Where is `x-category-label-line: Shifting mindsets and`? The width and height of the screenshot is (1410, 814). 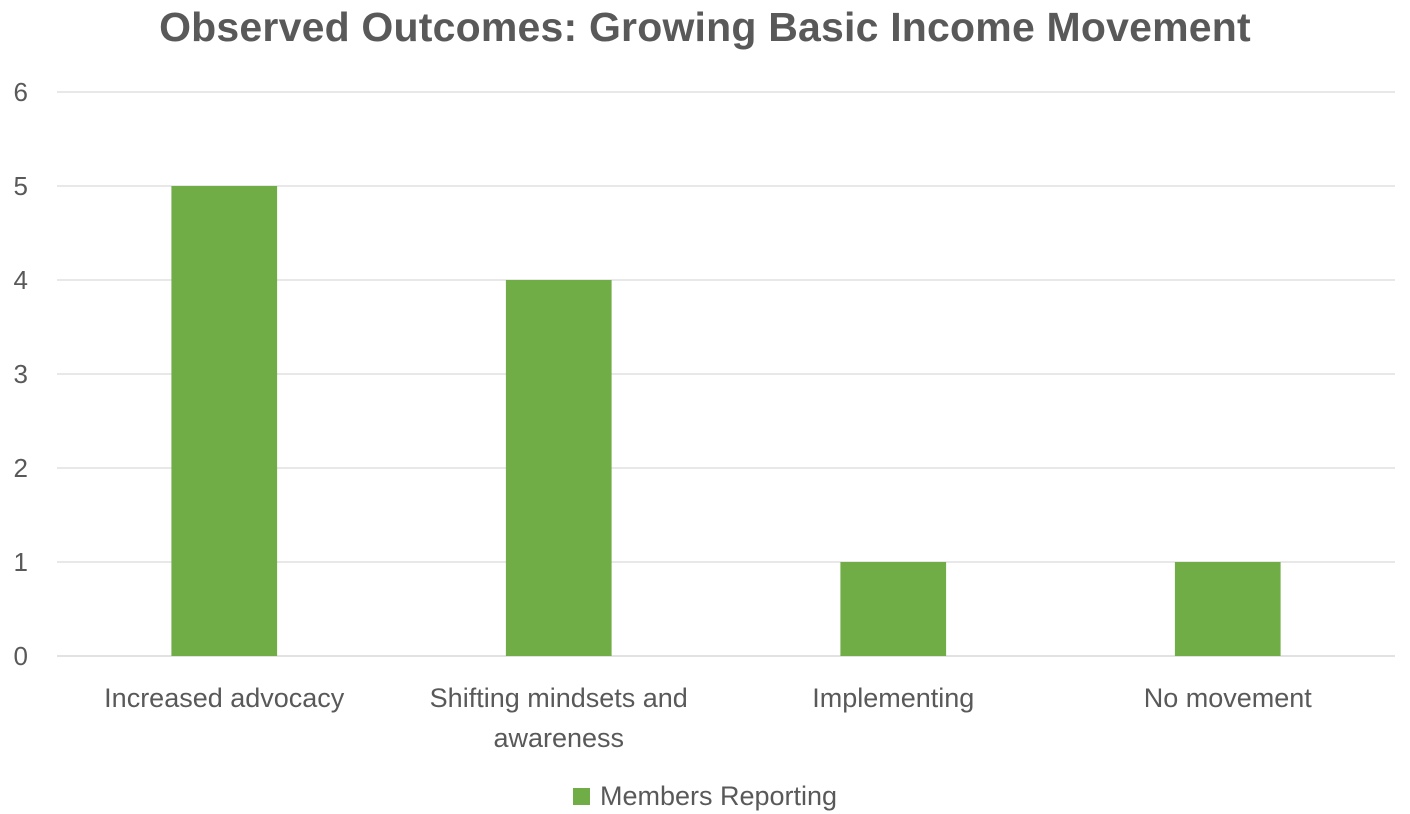 x-category-label-line: Shifting mindsets and is located at coordinates (559, 698).